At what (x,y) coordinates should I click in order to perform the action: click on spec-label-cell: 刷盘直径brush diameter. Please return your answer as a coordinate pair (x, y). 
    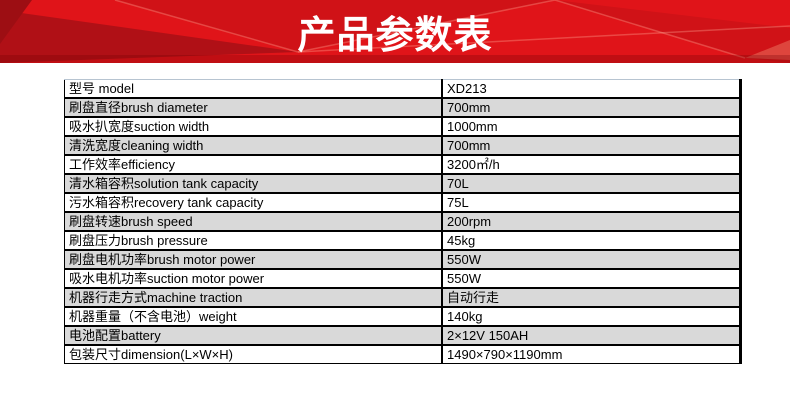
    Looking at the image, I should click on (253, 107).